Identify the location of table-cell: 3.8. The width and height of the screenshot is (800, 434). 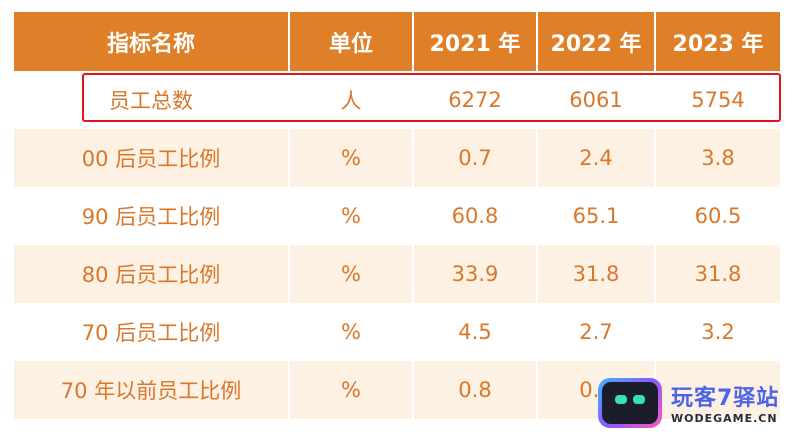
(718, 158).